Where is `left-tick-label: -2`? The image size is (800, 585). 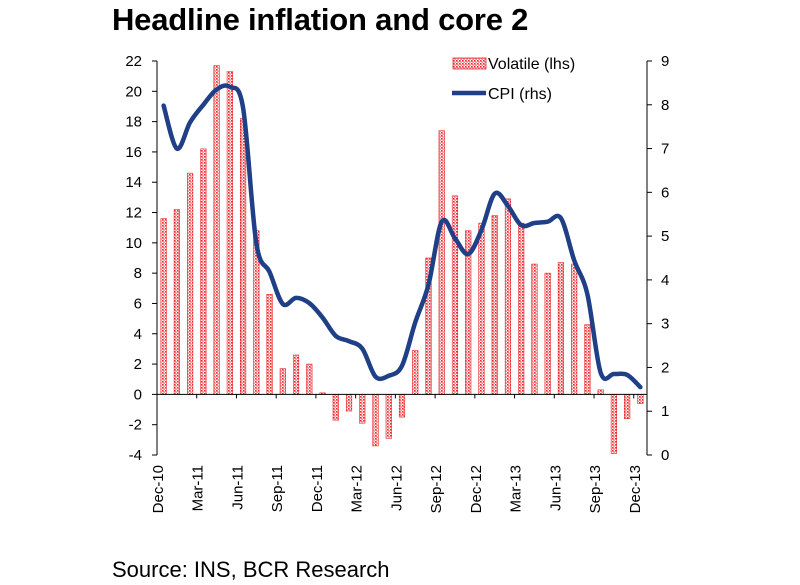 left-tick-label: -2 is located at coordinates (135, 425).